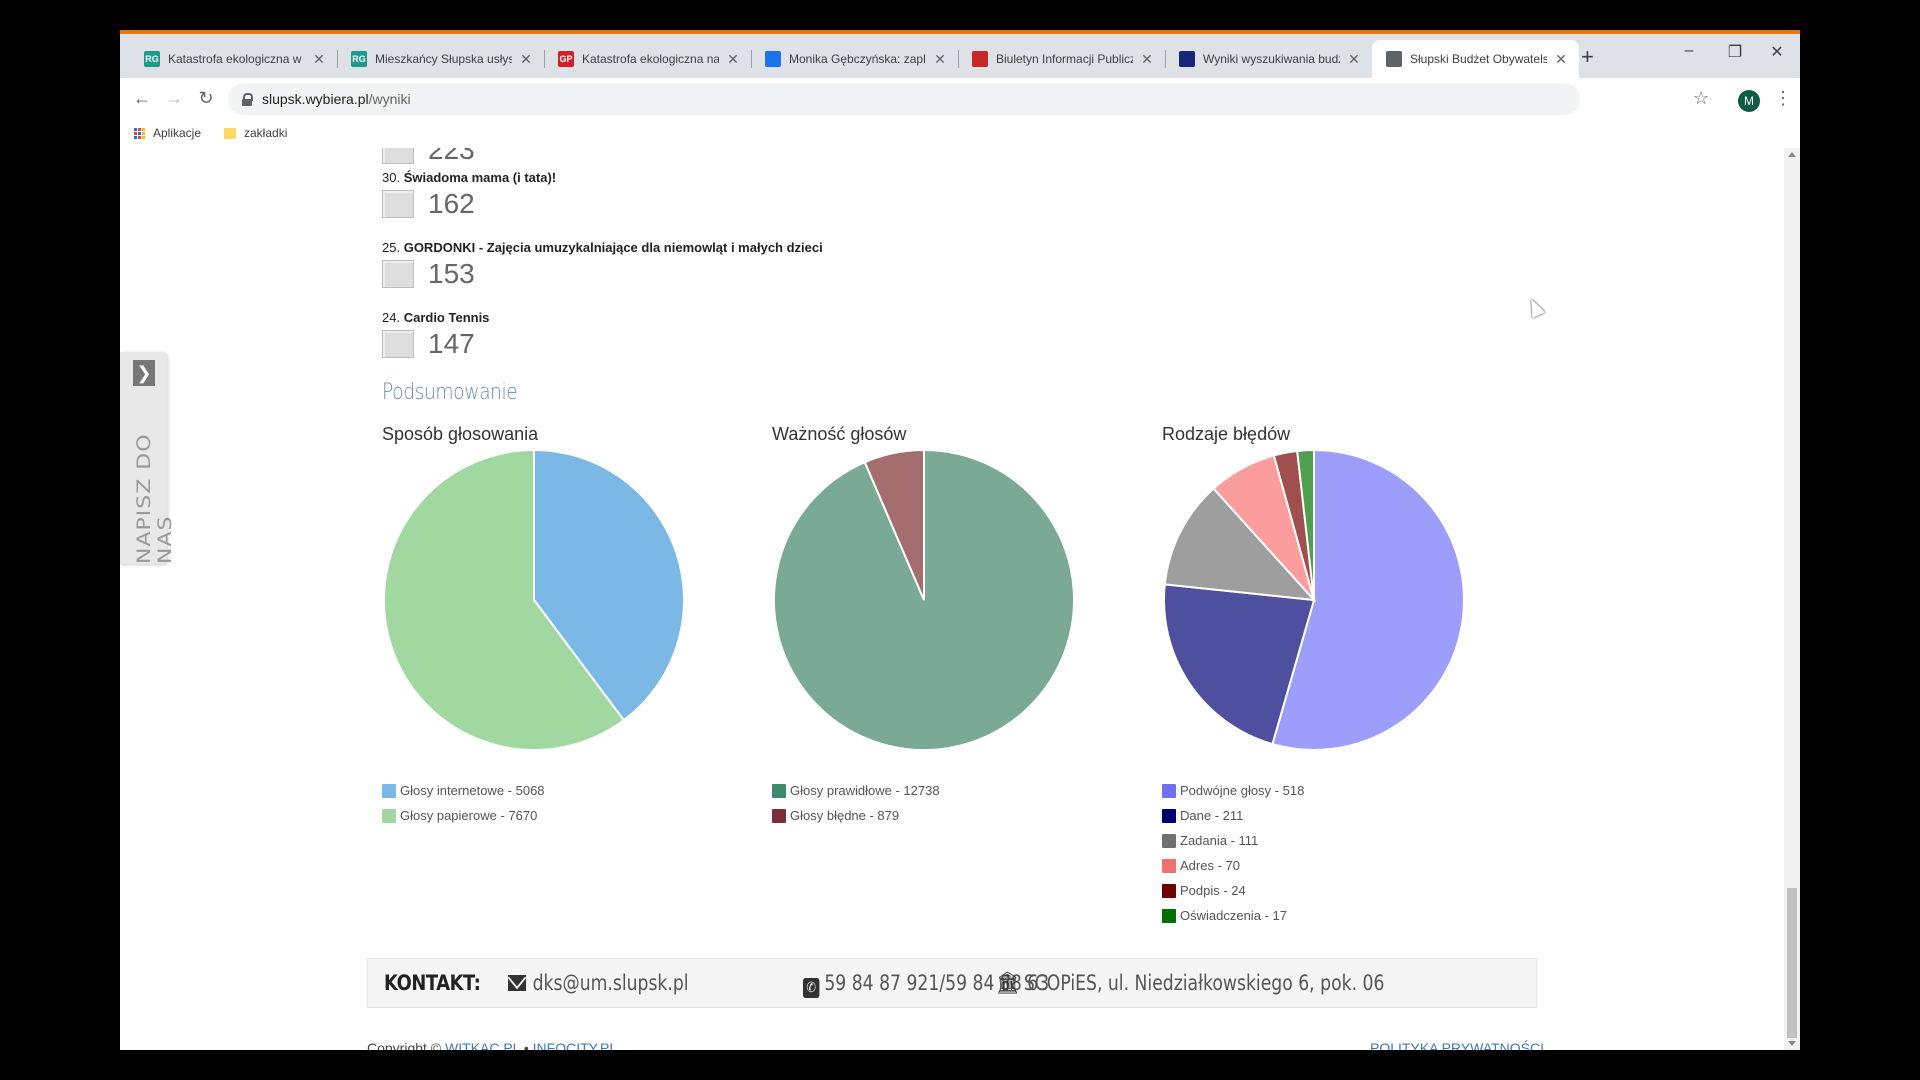 This screenshot has width=1920, height=1080. I want to click on privacy-policy-link: POLITYKA PRYWATNOŚCI, so click(1457, 1045).